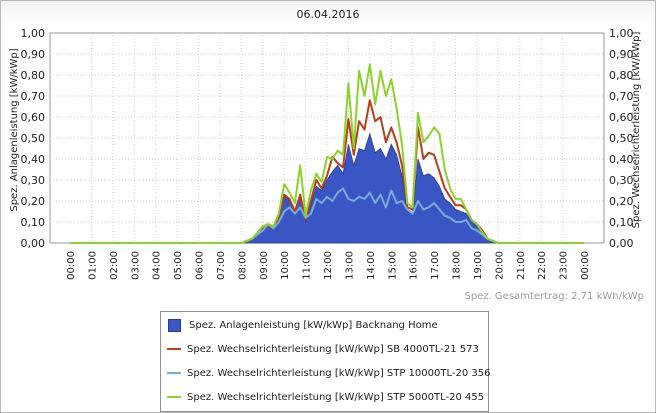 This screenshot has width=656, height=413. Describe the element at coordinates (33, 159) in the screenshot. I see `y-tick-label-left: 0,40` at that location.